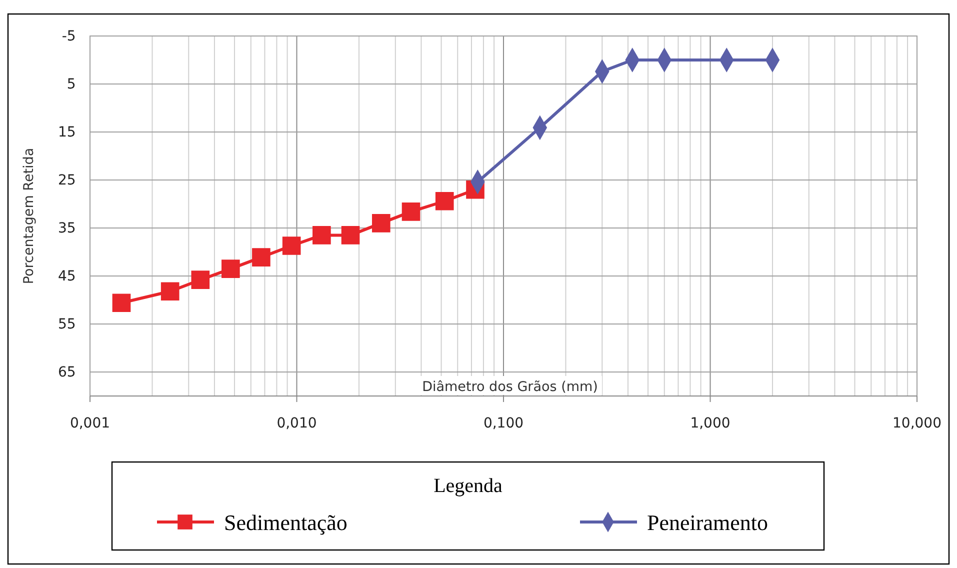  Describe the element at coordinates (90, 423) in the screenshot. I see `x-tick-label: 0,001` at that location.